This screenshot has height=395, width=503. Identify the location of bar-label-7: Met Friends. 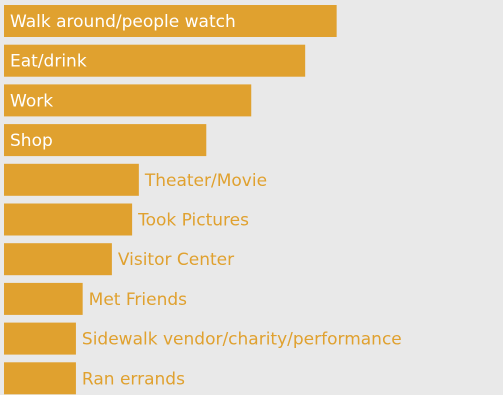
(138, 300).